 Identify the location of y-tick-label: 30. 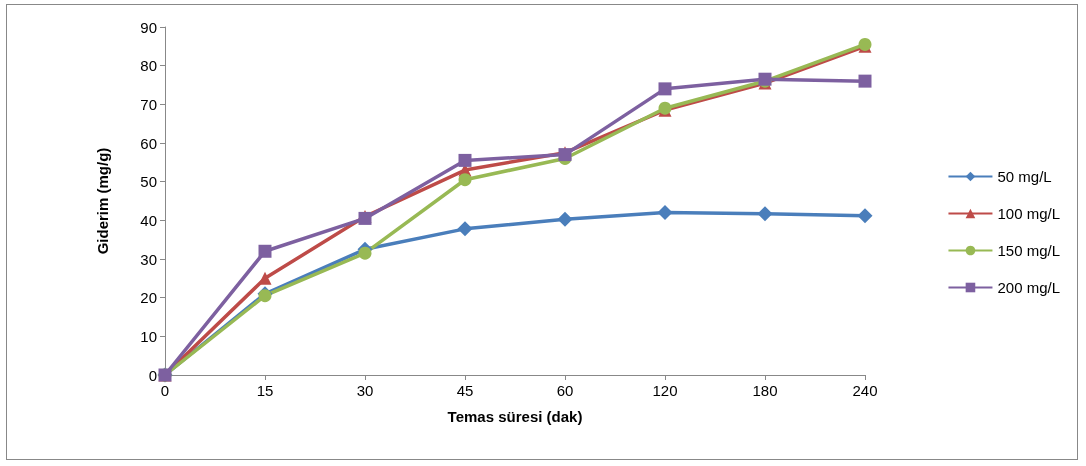
(148, 259).